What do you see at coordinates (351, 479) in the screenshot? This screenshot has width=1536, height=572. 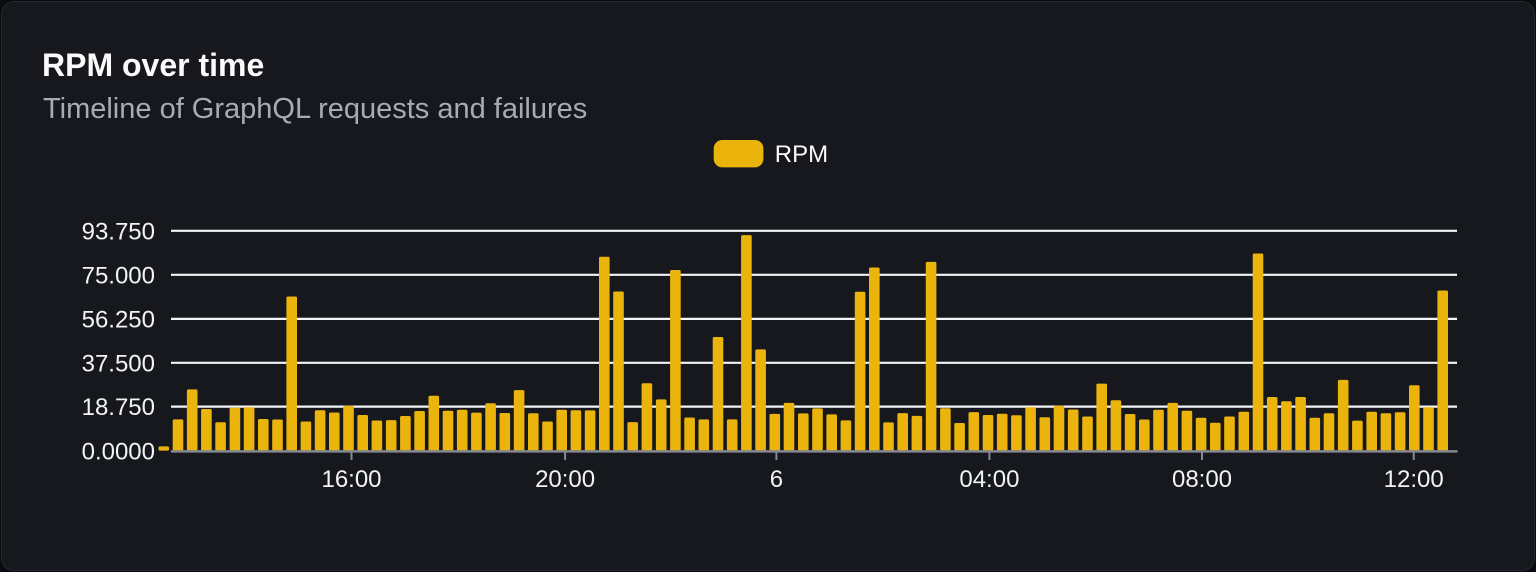 I see `svg-text: 16:00` at bounding box center [351, 479].